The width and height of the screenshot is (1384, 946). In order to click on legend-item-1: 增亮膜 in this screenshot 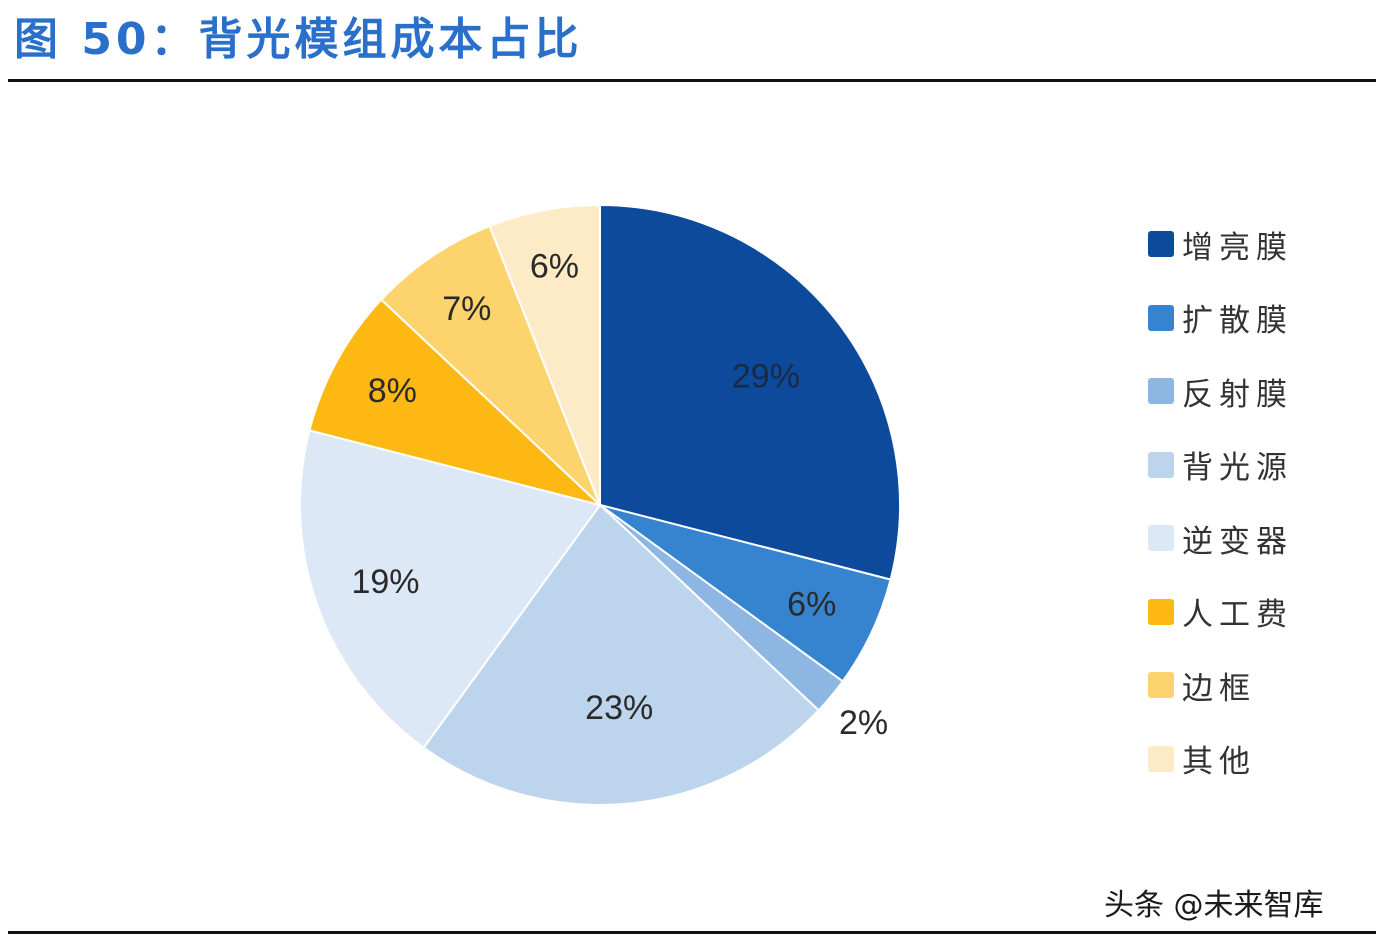, I will do `click(1220, 246)`.